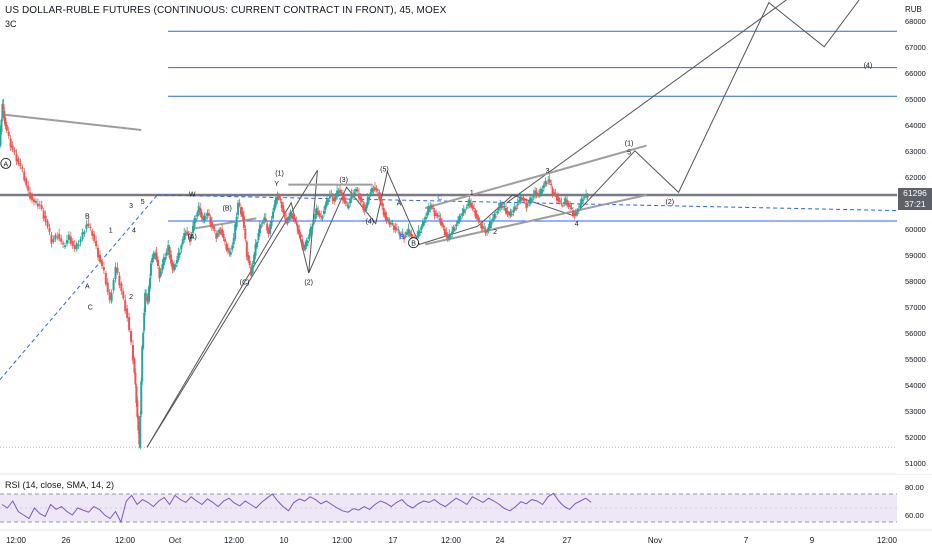 Image resolution: width=932 pixels, height=550 pixels. What do you see at coordinates (913, 9) in the screenshot?
I see `price-axis-currency: RUB` at bounding box center [913, 9].